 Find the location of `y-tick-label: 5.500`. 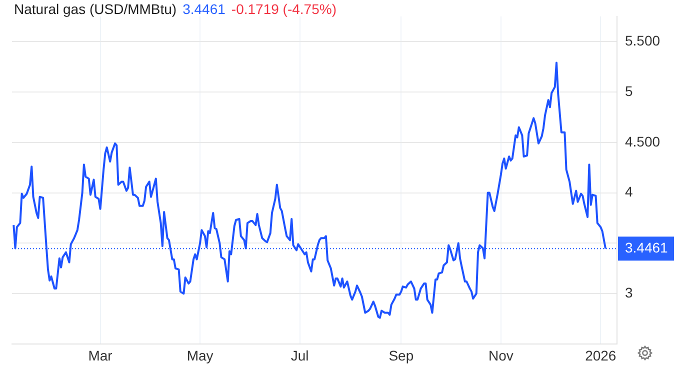

y-tick-label: 5.500 is located at coordinates (642, 40).